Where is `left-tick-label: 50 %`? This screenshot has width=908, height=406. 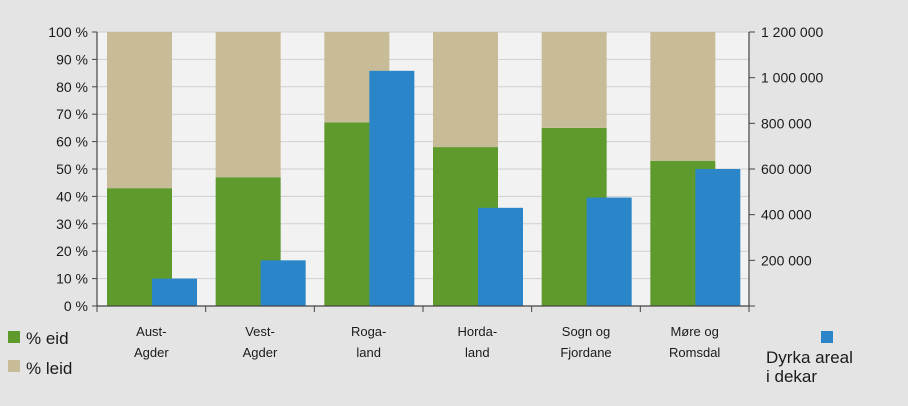
left-tick-label: 50 % is located at coordinates (72, 169).